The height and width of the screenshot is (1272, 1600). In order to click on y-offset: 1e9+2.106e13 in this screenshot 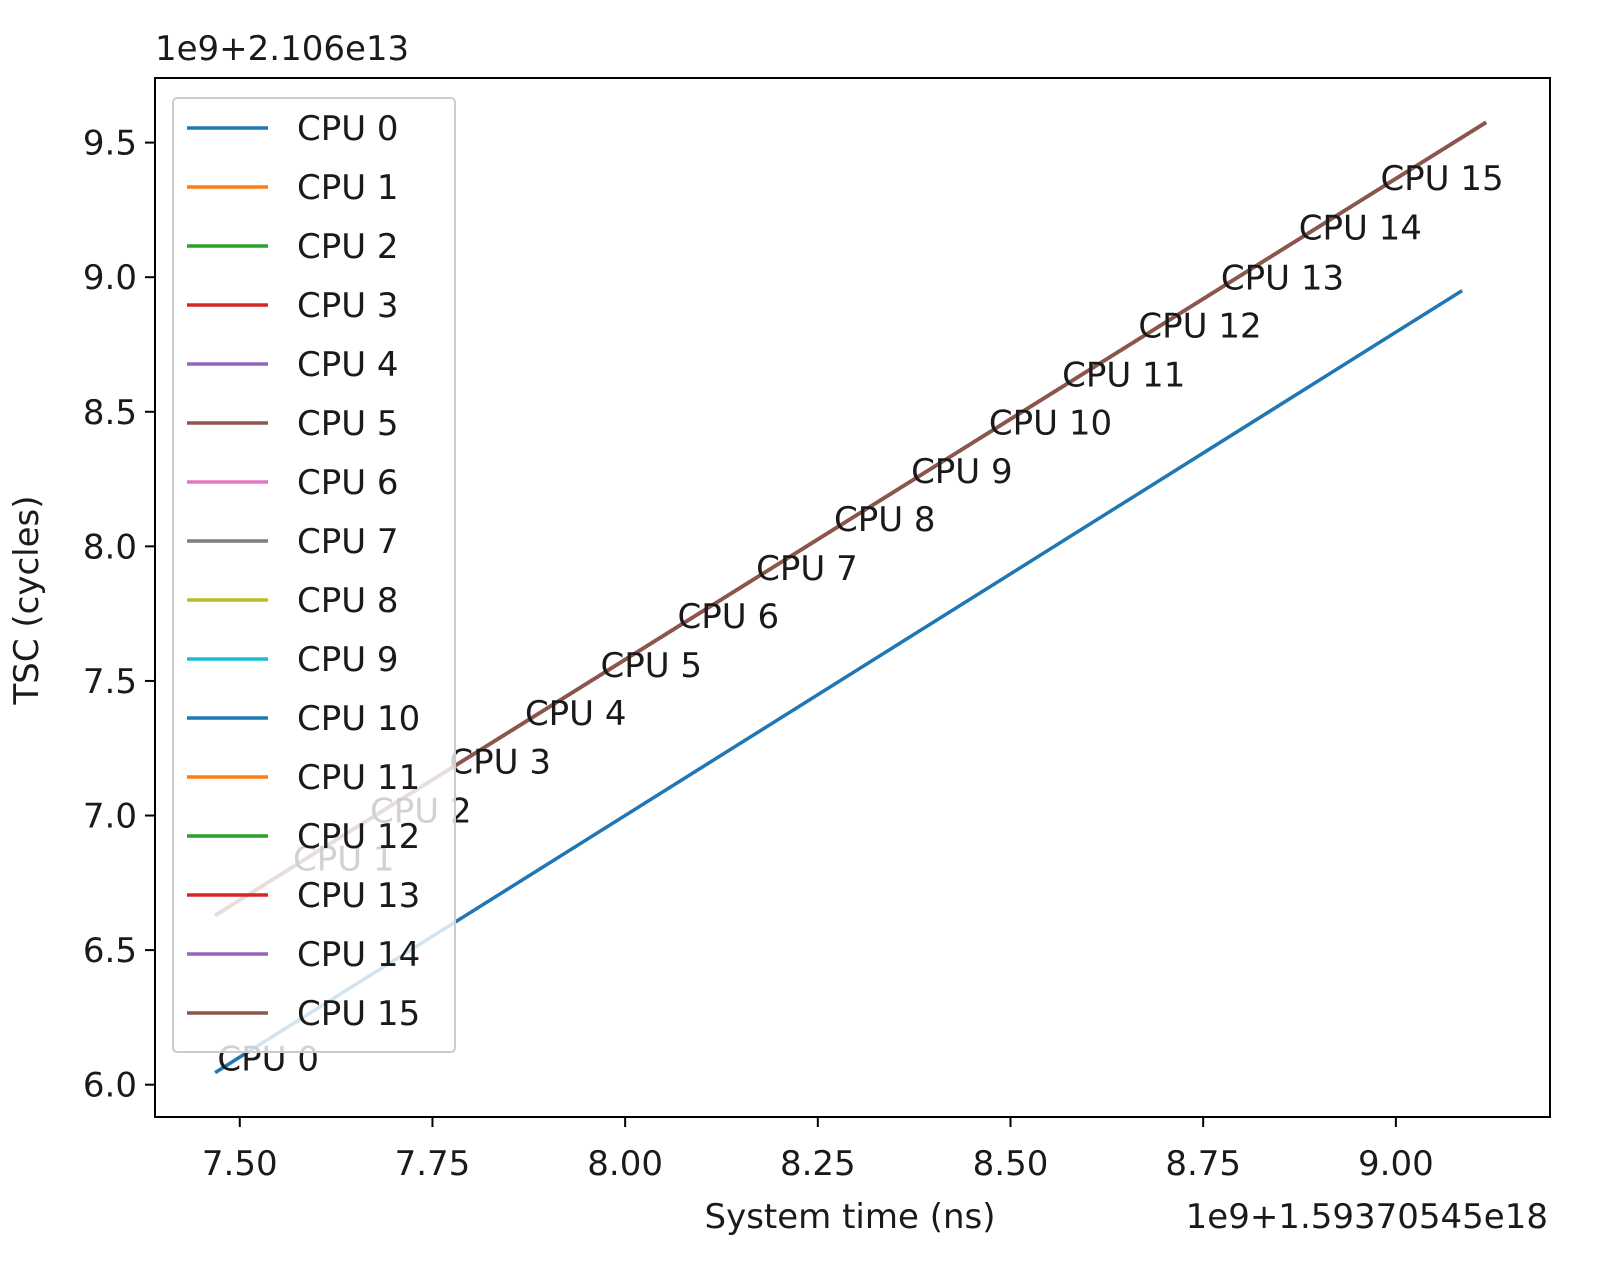, I will do `click(282, 49)`.